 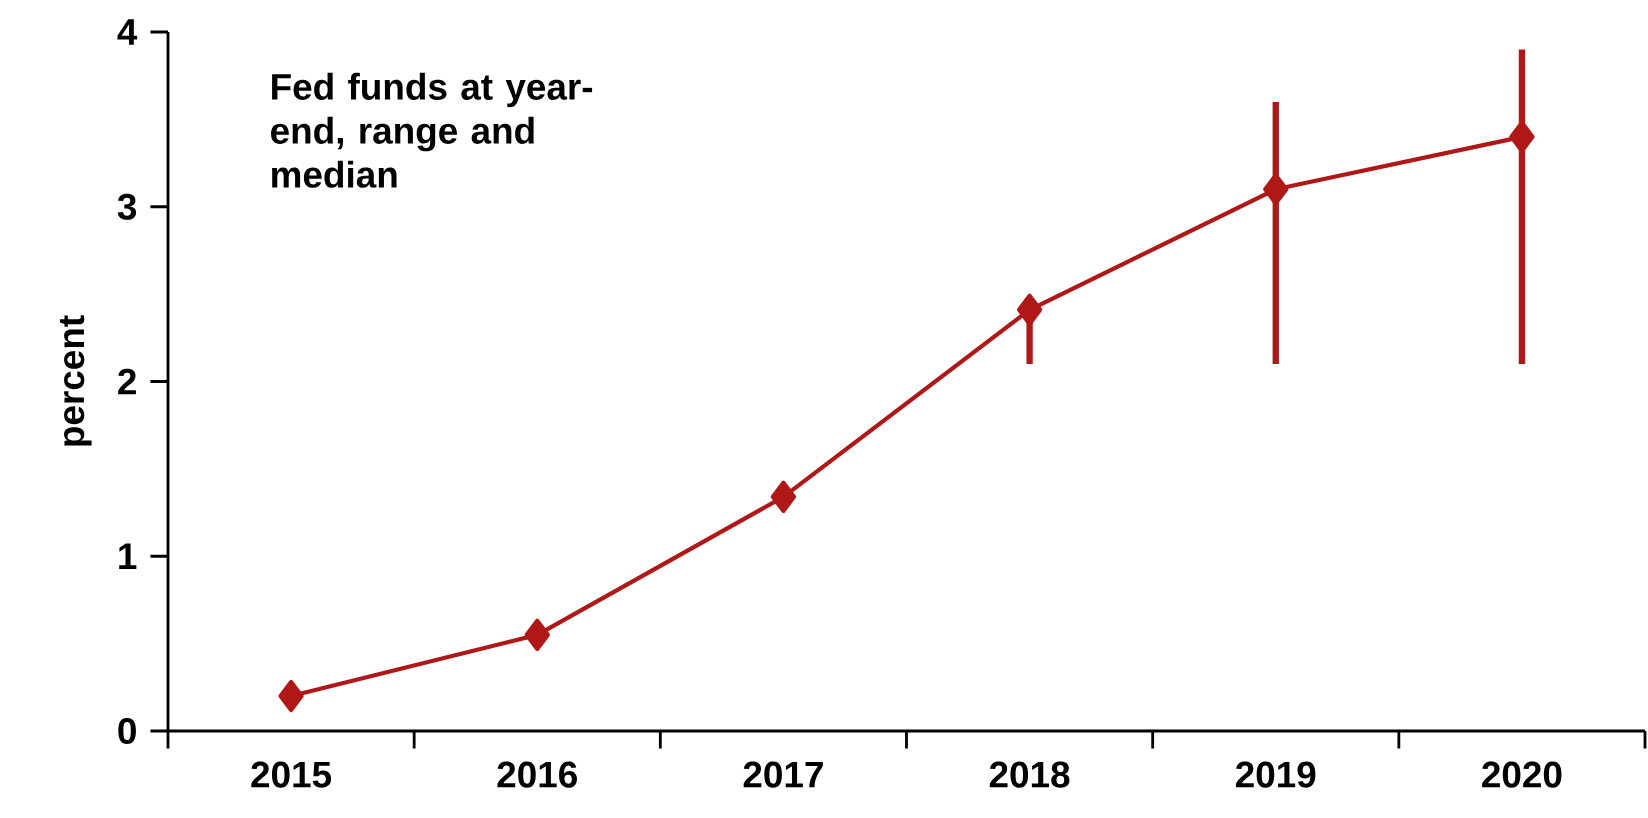 I want to click on y-tick-label: 1, so click(x=128, y=556).